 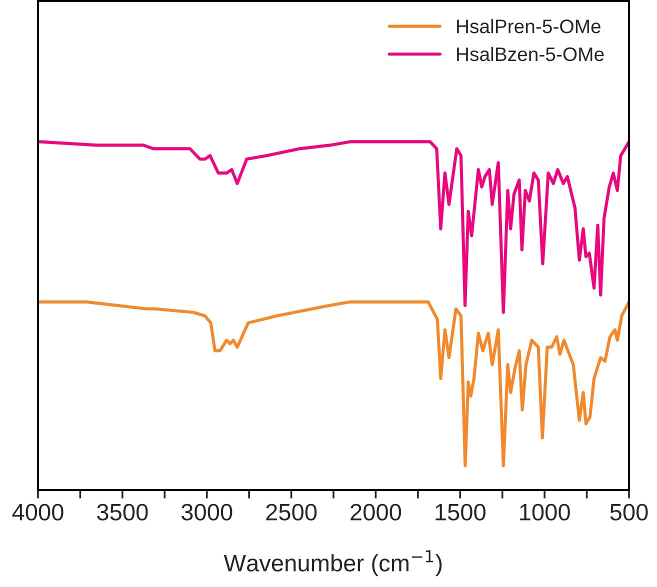 What do you see at coordinates (291, 512) in the screenshot?
I see `x-tick-label: 2500` at bounding box center [291, 512].